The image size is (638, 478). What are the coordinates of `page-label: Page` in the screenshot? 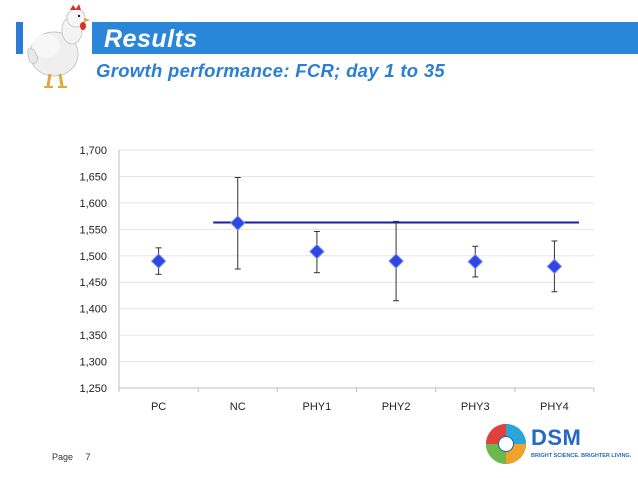 It's located at (63, 457).